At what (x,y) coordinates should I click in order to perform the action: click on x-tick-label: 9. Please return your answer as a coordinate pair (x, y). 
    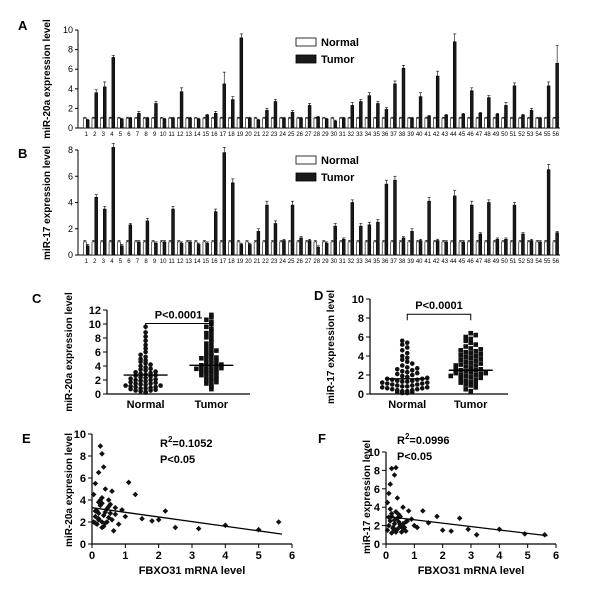
    Looking at the image, I should click on (155, 262).